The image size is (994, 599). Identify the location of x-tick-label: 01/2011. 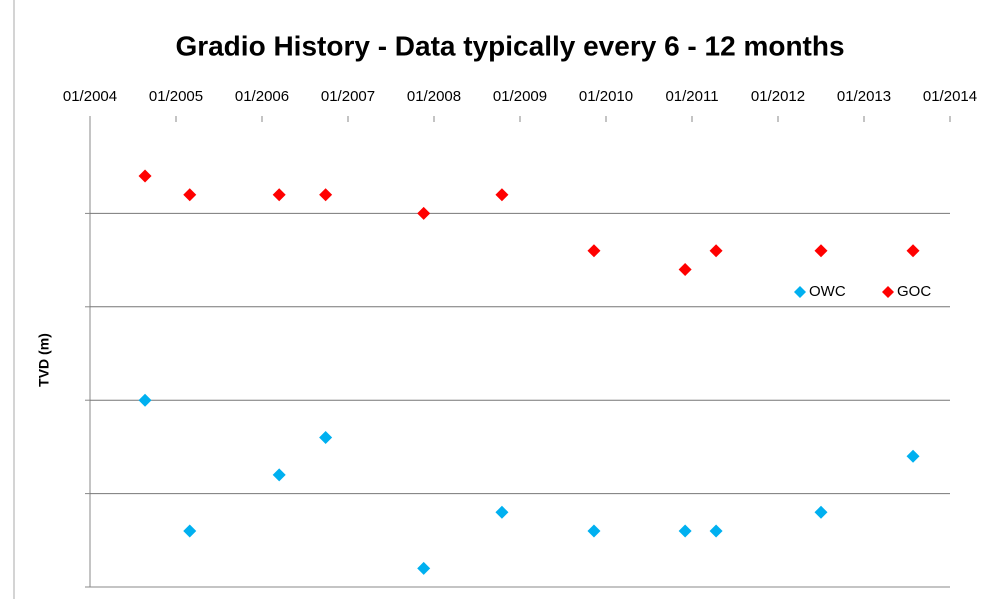
(691, 96).